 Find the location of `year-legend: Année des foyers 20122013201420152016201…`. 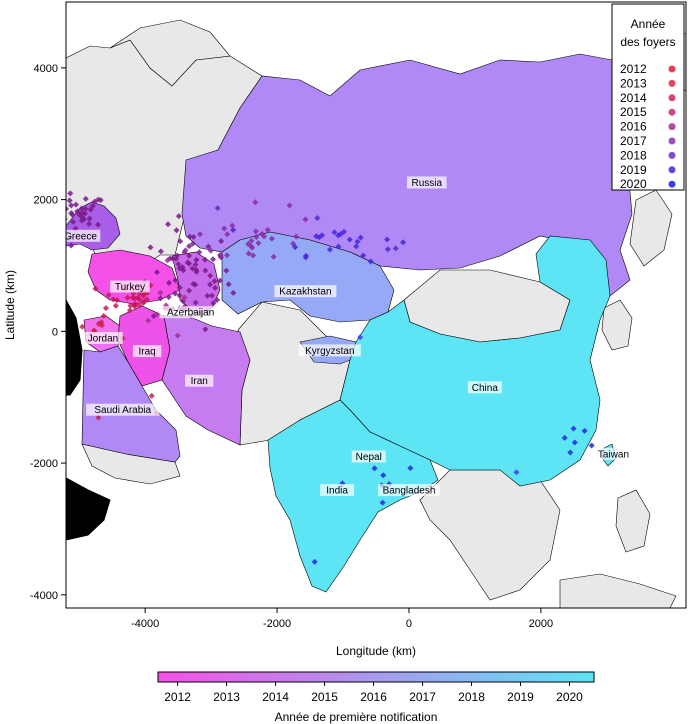

year-legend: Année des foyers 20122013201420152016201… is located at coordinates (648, 97).